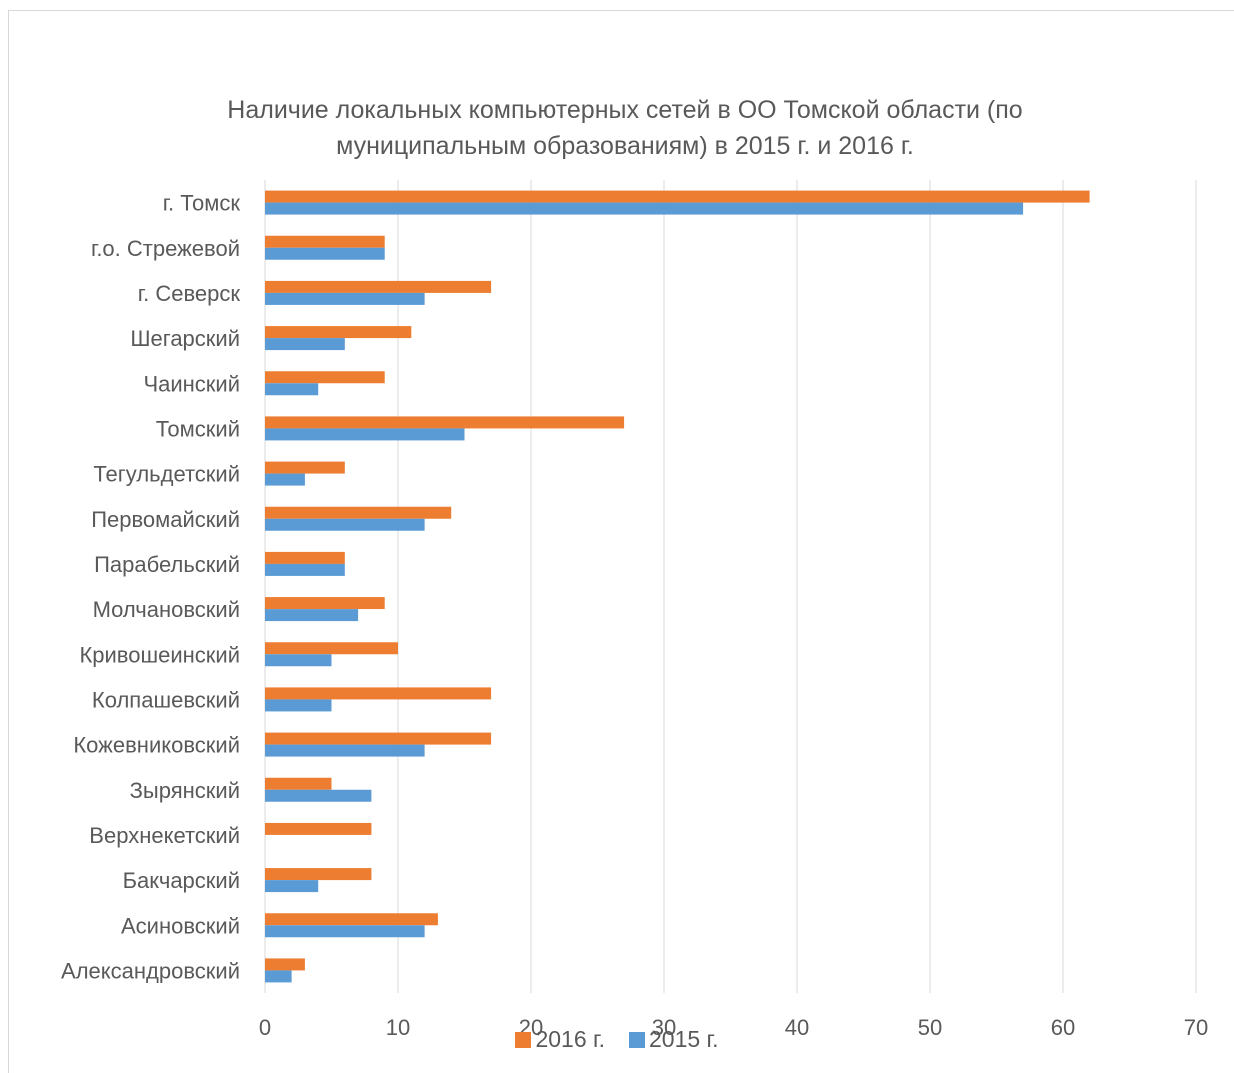 The width and height of the screenshot is (1234, 1073). I want to click on x-tick-label: 30, so click(664, 1027).